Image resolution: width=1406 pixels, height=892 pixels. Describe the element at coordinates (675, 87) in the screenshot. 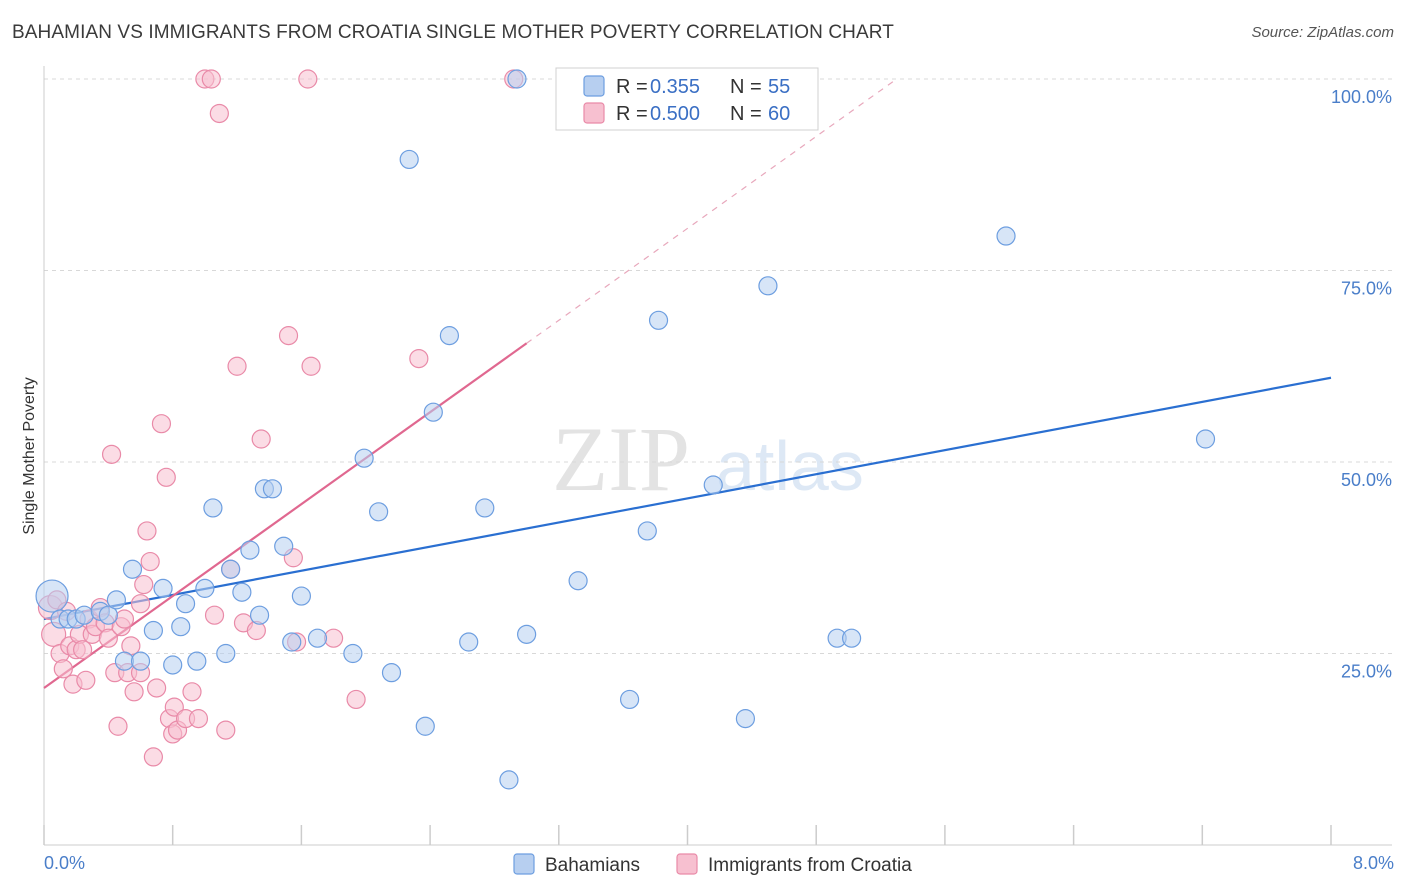

I see `legend-r-value-1: 0.355` at that location.